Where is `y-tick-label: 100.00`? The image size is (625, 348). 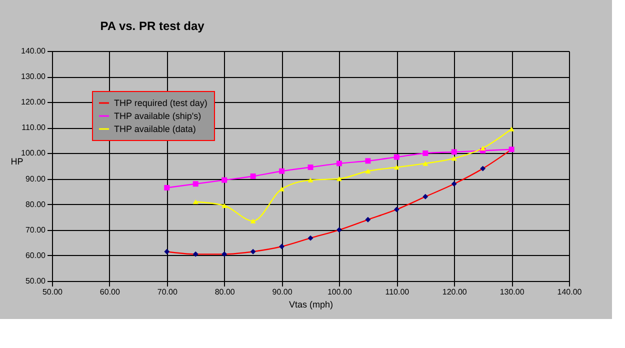
y-tick-label: 100.00 is located at coordinates (33, 153).